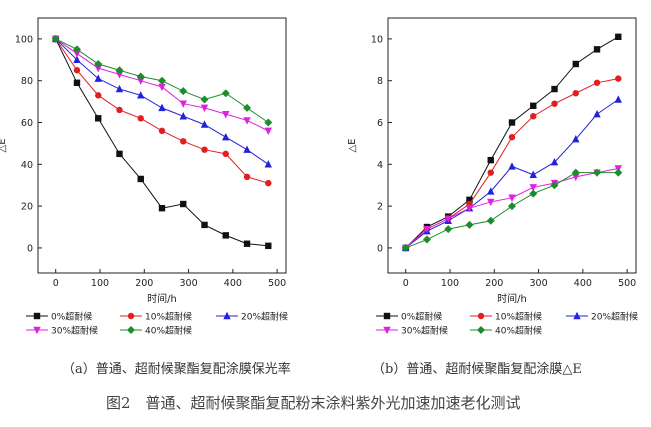 The width and height of the screenshot is (651, 427). What do you see at coordinates (189, 283) in the screenshot?
I see `chart-a-x-tick-label: 300` at bounding box center [189, 283].